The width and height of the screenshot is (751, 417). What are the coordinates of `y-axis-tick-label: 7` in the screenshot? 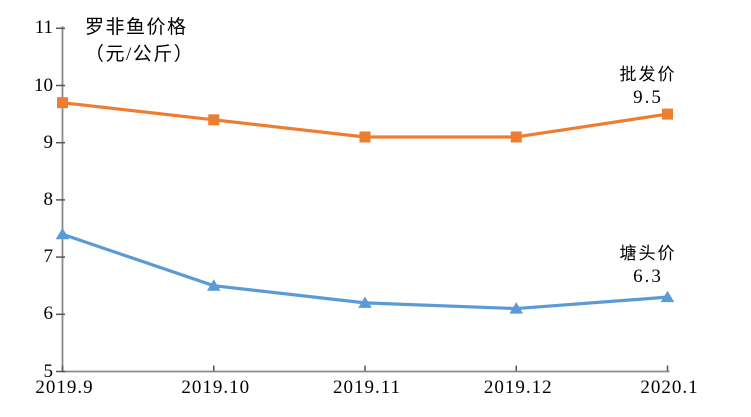 It's located at (48, 257).